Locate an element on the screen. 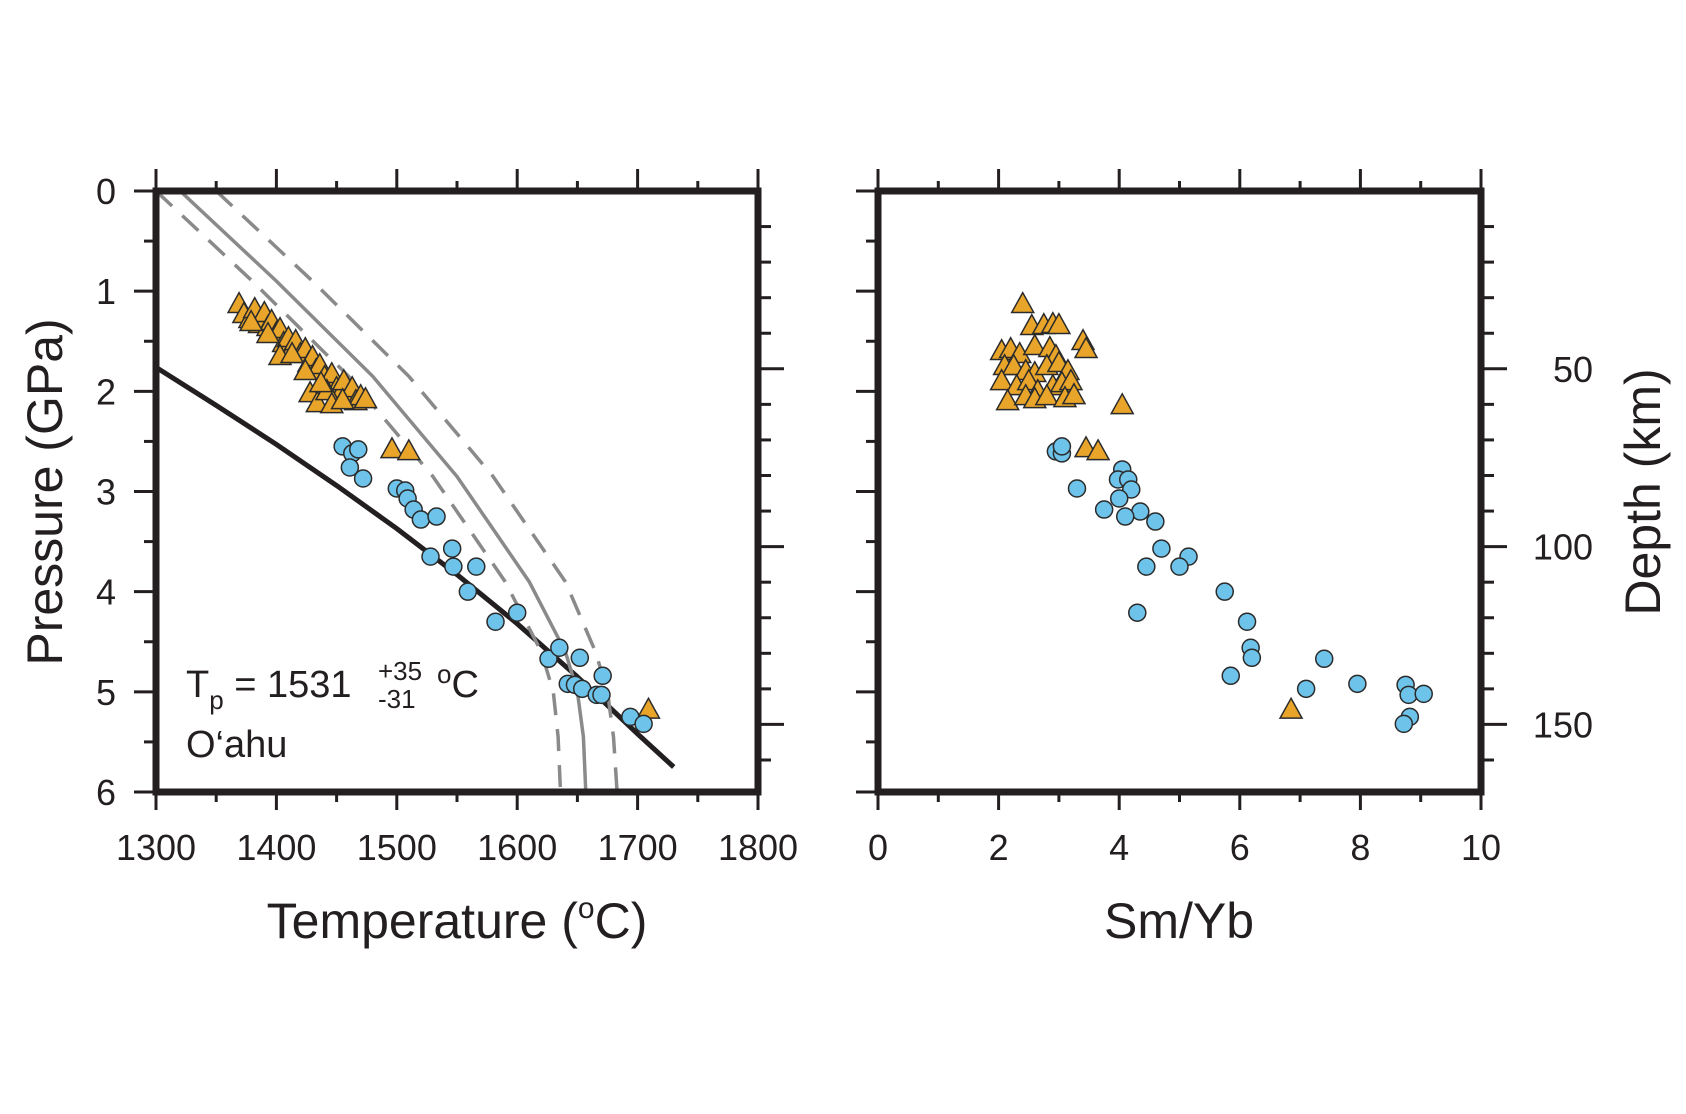 This screenshot has height=1114, width=1686. left-x-tick-label: 1800 is located at coordinates (758, 847).